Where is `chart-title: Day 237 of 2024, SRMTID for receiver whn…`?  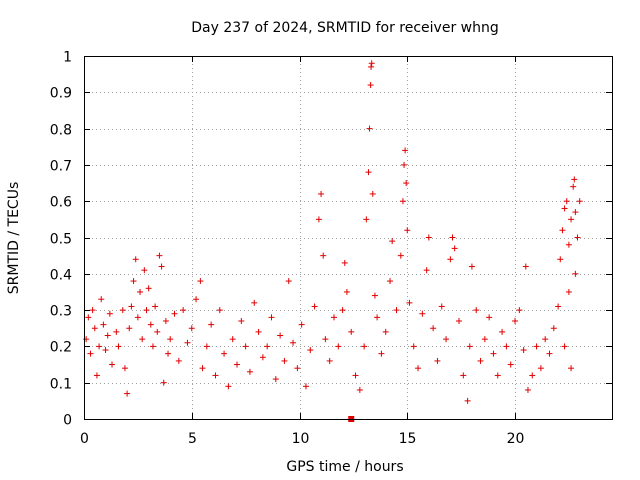
chart-title: Day 237 of 2024, SRMTID for receiver whn… is located at coordinates (345, 28).